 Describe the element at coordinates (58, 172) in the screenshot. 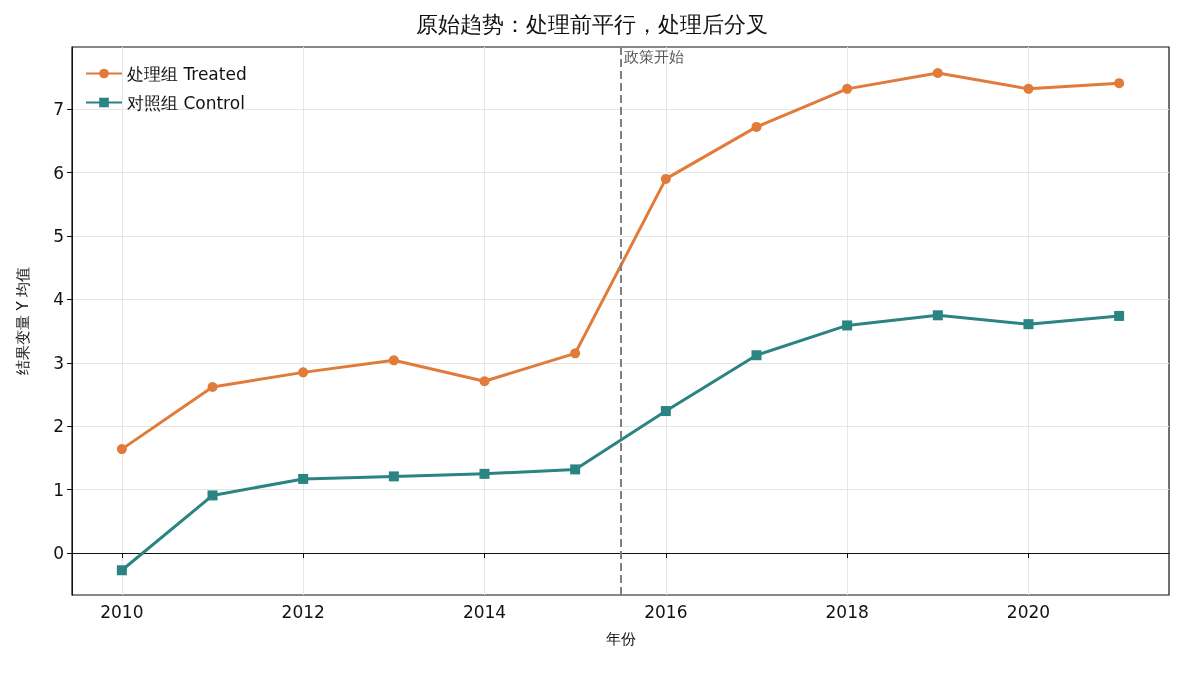

I see `y-tick-label: 6` at that location.